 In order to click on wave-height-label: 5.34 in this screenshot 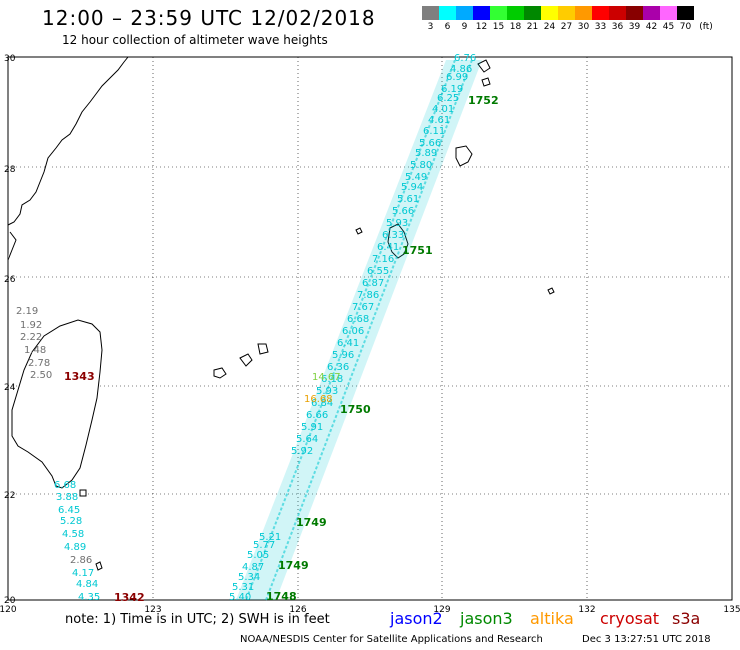, I will do `click(249, 577)`.